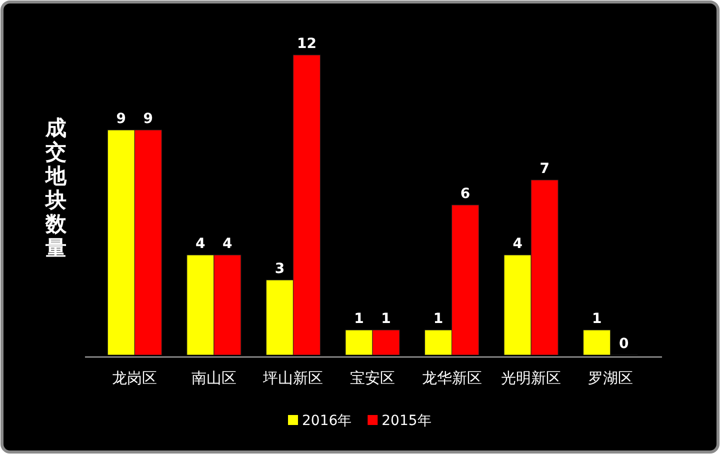 The width and height of the screenshot is (720, 454). What do you see at coordinates (452, 378) in the screenshot?
I see `x-tick-label: 龙华新区` at bounding box center [452, 378].